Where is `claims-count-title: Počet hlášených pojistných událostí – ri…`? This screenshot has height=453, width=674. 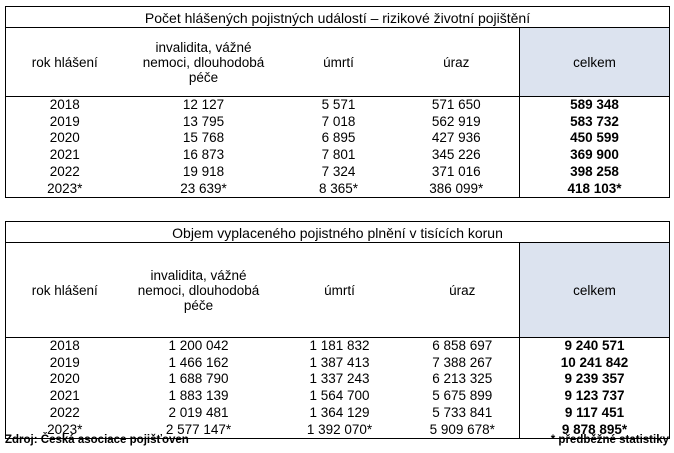
claims-count-title: Počet hlášených pojistných událostí – ri… is located at coordinates (337, 17).